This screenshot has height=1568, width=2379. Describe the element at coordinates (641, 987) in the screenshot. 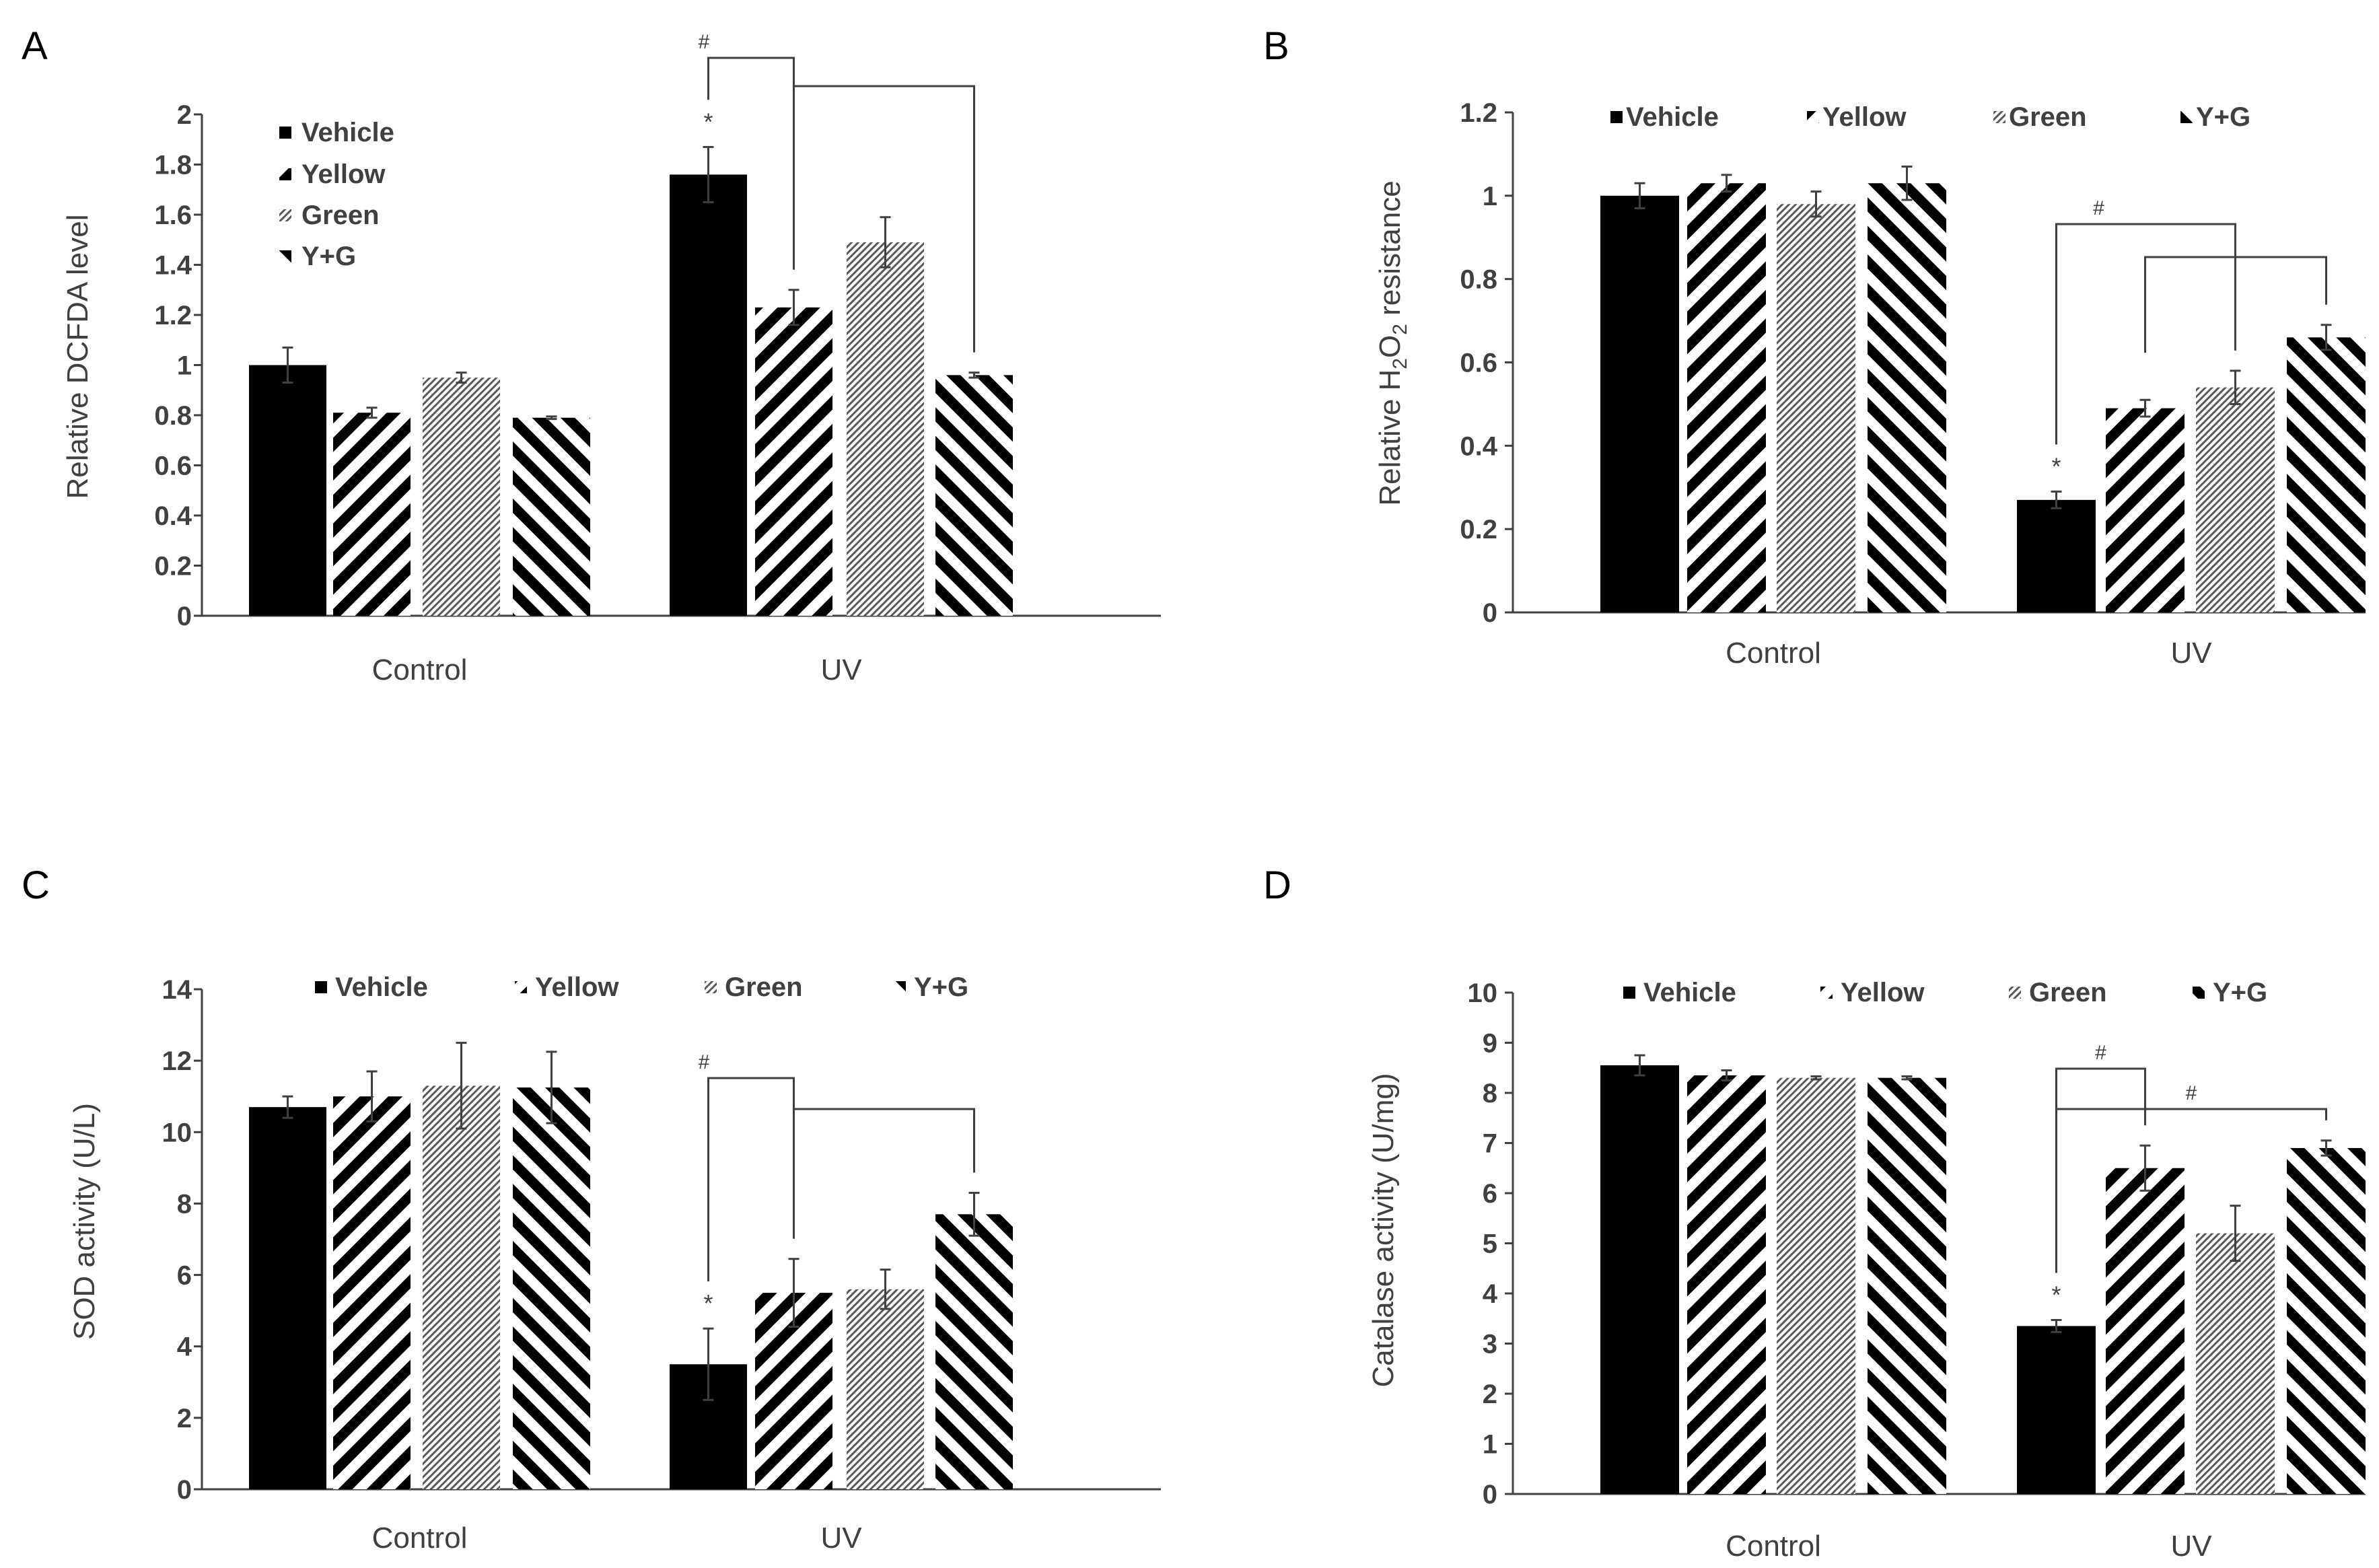

I see `panel-c-legend: Vehicle Yellow Green Y+G` at that location.